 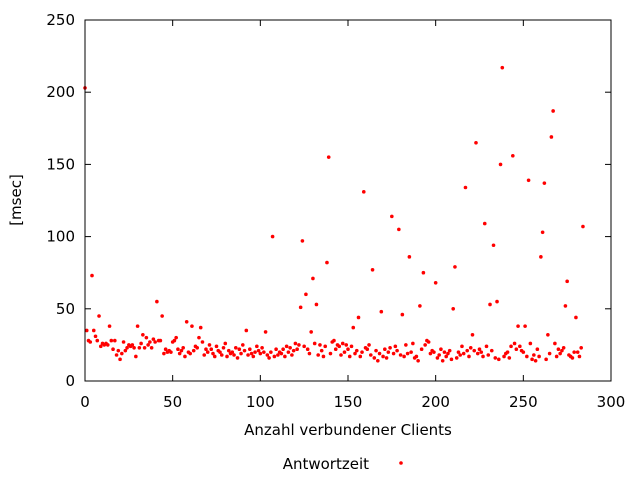 I want to click on y-tick-label: 0, so click(x=70, y=381).